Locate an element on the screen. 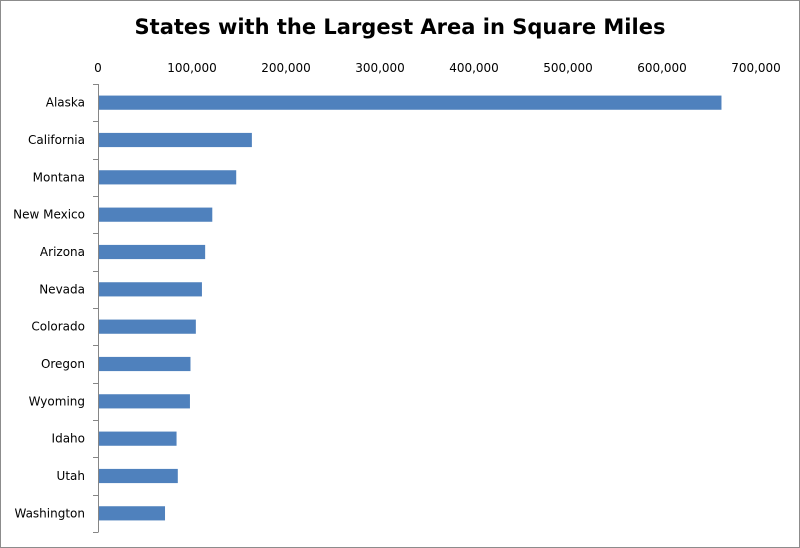  category-label: Oregon is located at coordinates (63, 364).